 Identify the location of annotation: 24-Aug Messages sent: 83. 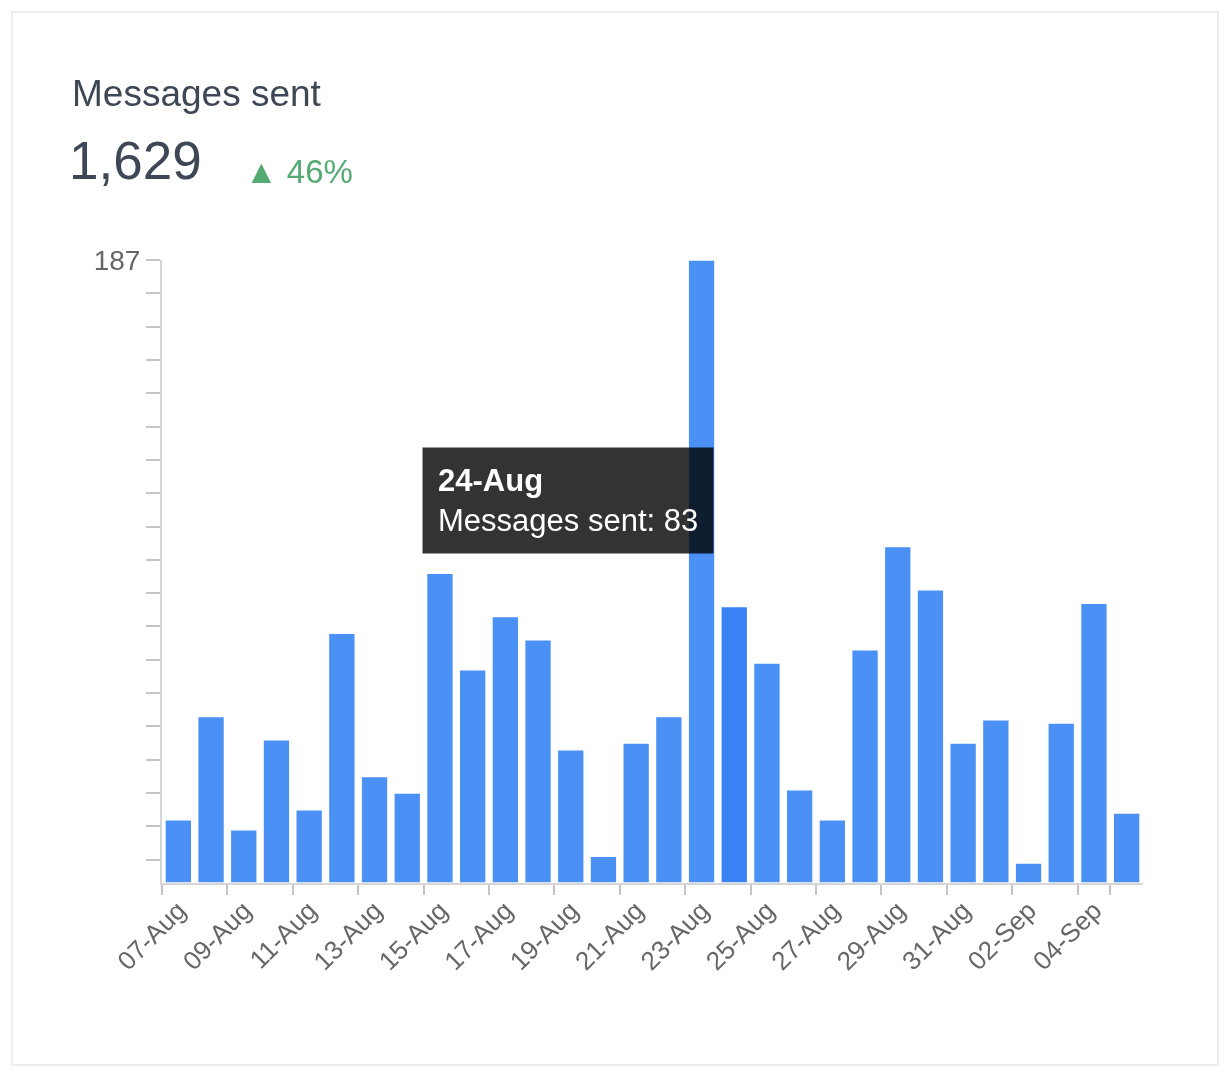
(568, 501).